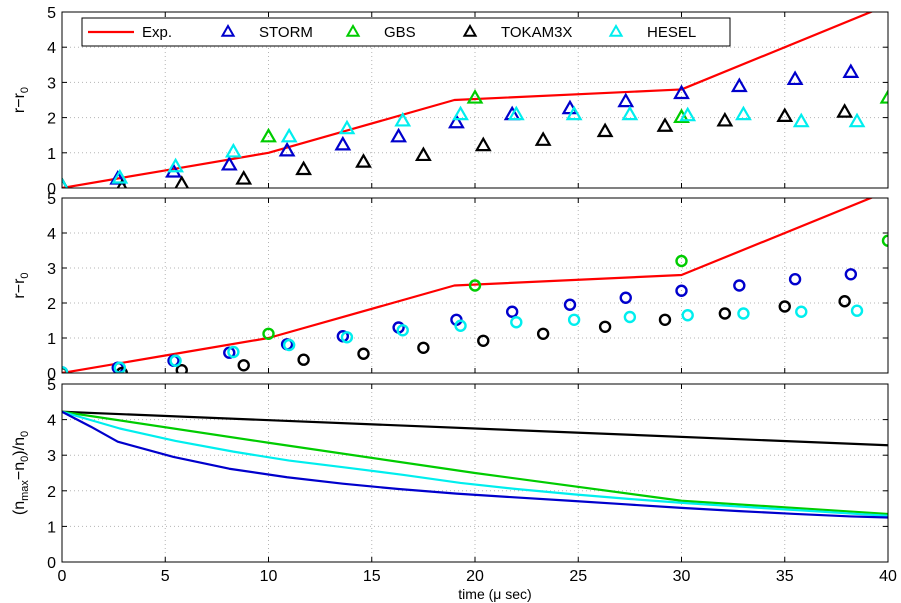 This screenshot has height=603, width=901. Describe the element at coordinates (269, 576) in the screenshot. I see `x-tick-label: 10` at that location.